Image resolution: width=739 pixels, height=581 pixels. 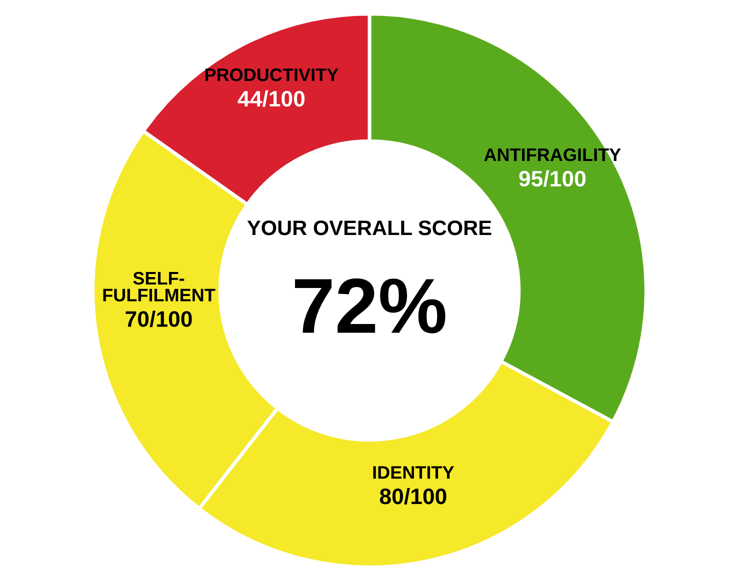 I want to click on slice-label: SELF-FULFILMENT, so click(x=159, y=287).